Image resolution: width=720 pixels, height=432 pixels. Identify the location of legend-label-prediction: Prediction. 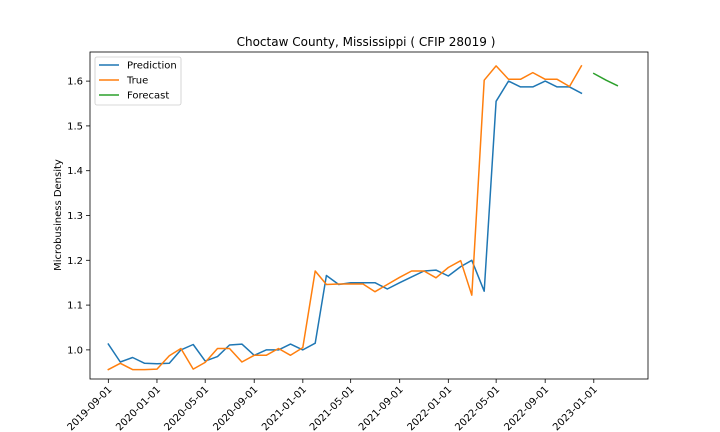
(152, 66).